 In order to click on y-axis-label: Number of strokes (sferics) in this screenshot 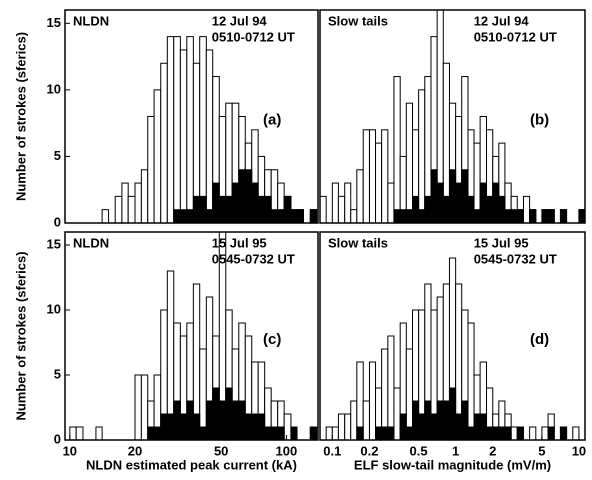, I will do `click(20, 116)`.